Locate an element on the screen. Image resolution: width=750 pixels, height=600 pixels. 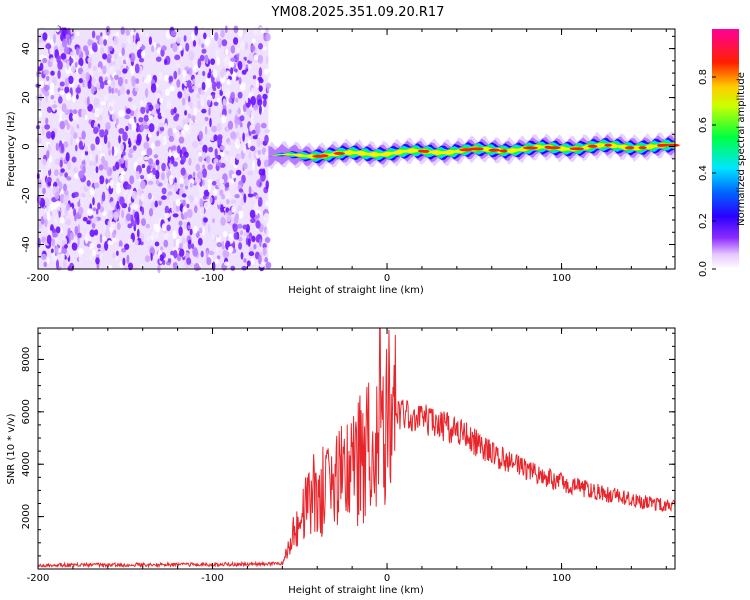
spectrogram-x-tick-label: 100 is located at coordinates (561, 278).